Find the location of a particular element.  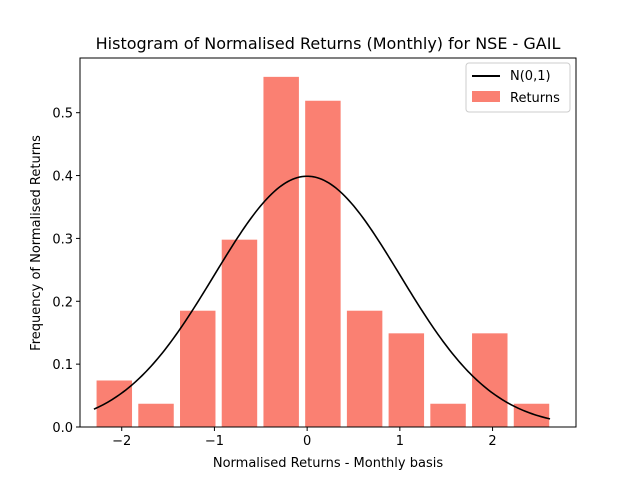

y-tick-label: 0.4 is located at coordinates (62, 177).